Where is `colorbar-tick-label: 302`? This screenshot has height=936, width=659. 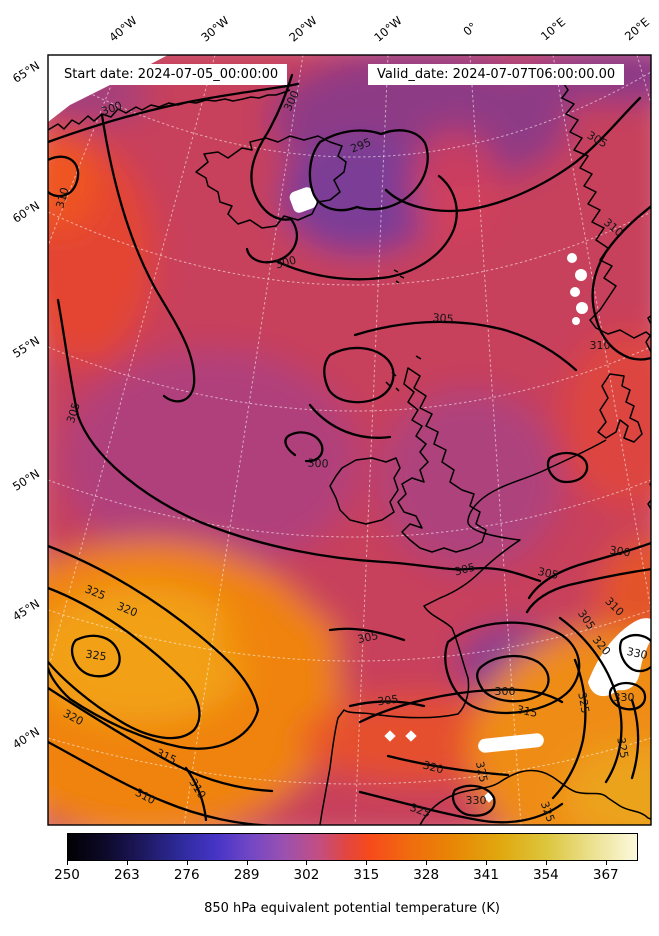 colorbar-tick-label: 302 is located at coordinates (306, 875).